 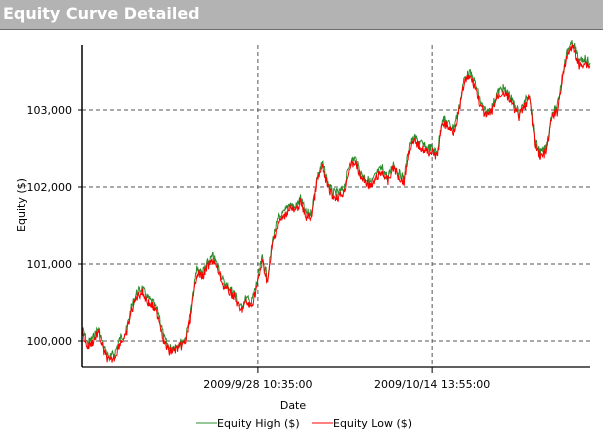 I want to click on y-tick-label: 100,000, so click(x=50, y=341).